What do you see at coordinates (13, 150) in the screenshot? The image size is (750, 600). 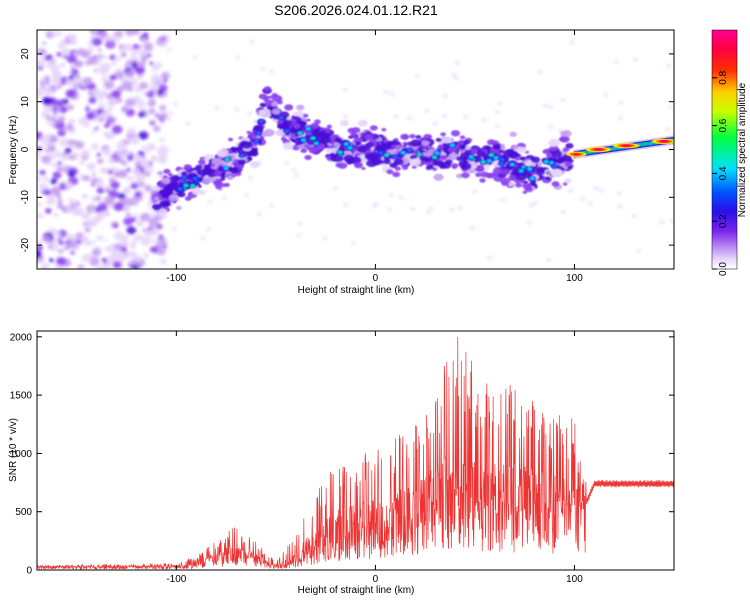 I see `spectrogram-y-axis-label: Frequency (Hz)` at bounding box center [13, 150].